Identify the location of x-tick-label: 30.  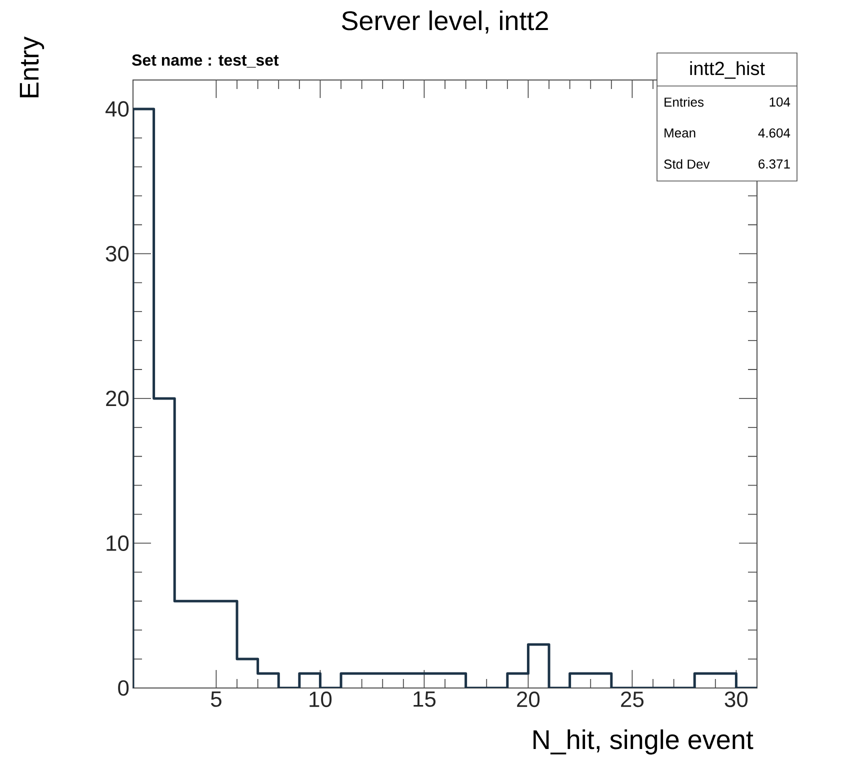
(736, 700).